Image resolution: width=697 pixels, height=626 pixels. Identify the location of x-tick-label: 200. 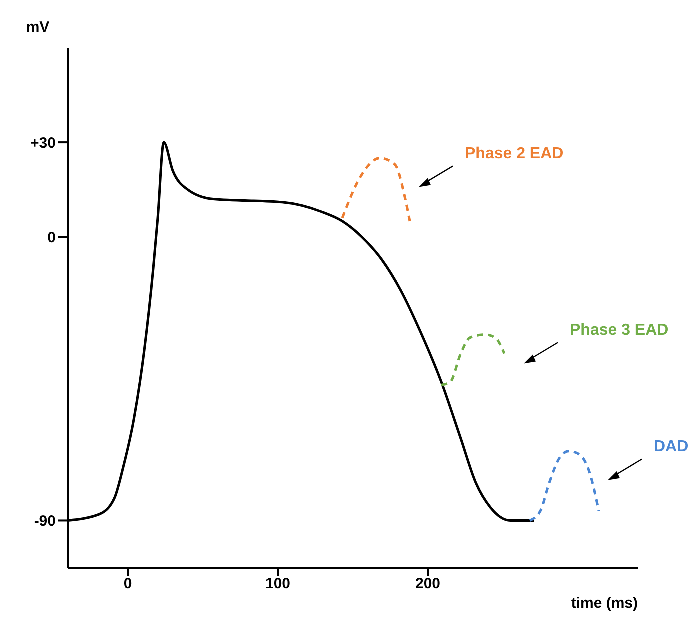
(428, 584).